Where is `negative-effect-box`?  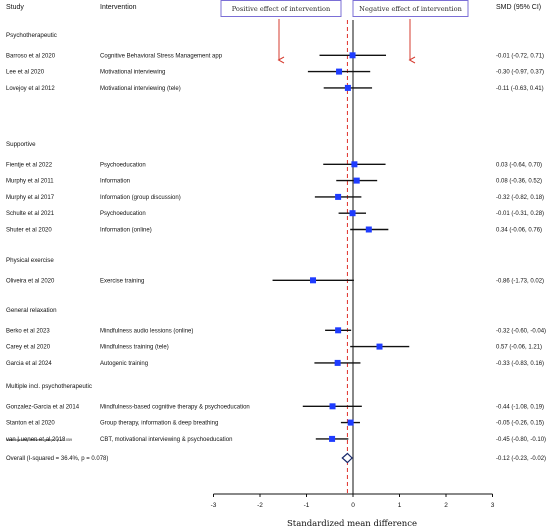 negative-effect-box is located at coordinates (410, 8).